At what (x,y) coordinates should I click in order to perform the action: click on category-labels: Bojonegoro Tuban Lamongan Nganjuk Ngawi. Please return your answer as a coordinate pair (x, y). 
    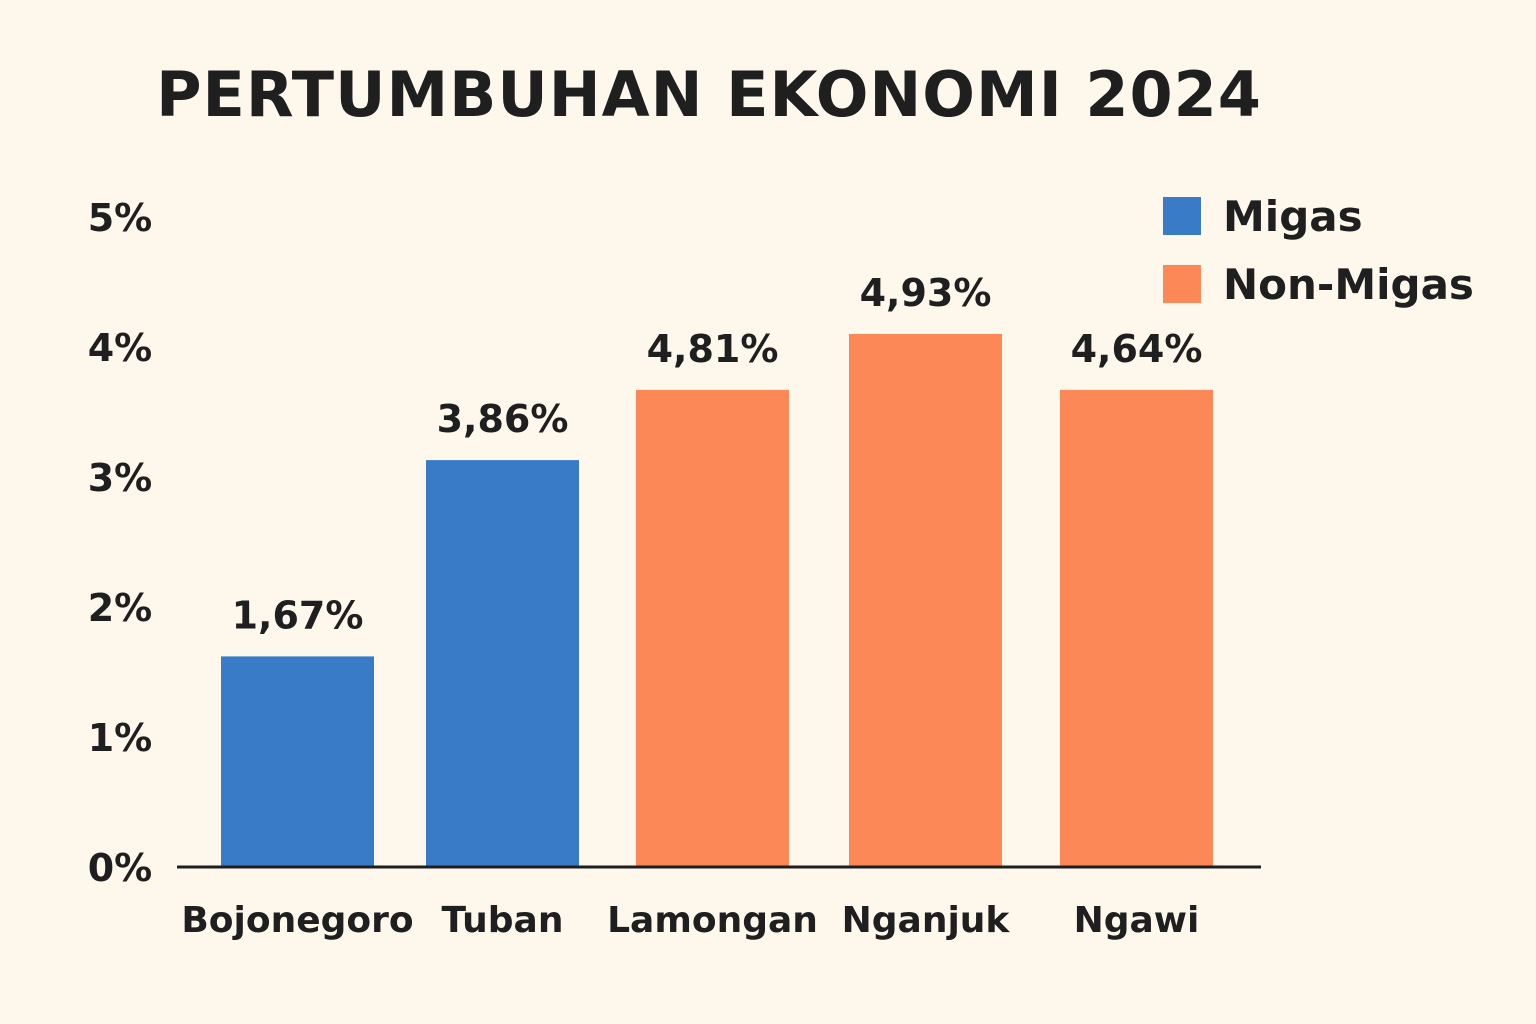
    Looking at the image, I should click on (690, 920).